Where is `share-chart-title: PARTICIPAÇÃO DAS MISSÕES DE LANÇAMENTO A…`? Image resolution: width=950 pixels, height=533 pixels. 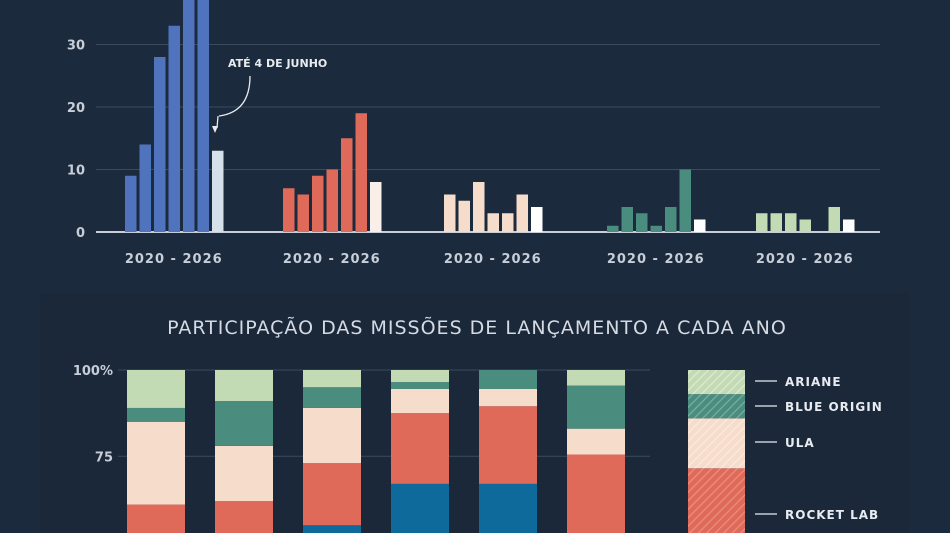 share-chart-title: PARTICIPAÇÃO DAS MISSÕES DE LANÇAMENTO A… is located at coordinates (477, 327).